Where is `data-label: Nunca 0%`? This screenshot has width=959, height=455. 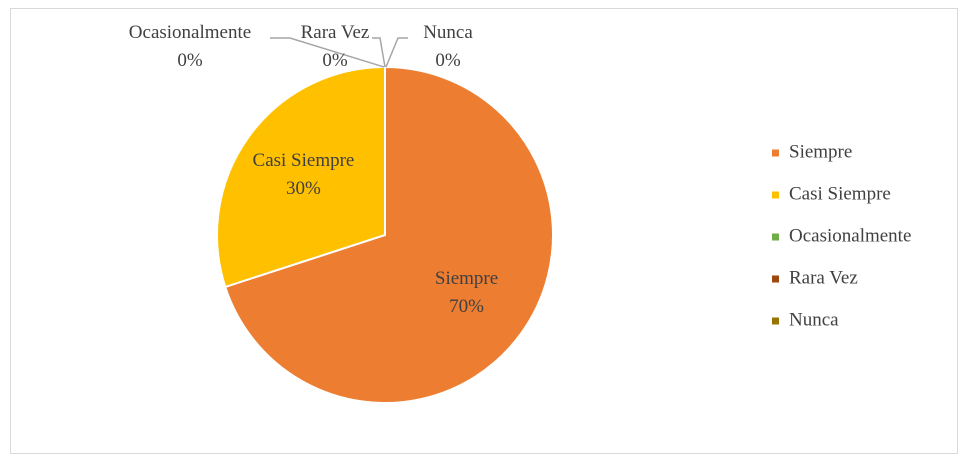 data-label: Nunca 0% is located at coordinates (448, 46).